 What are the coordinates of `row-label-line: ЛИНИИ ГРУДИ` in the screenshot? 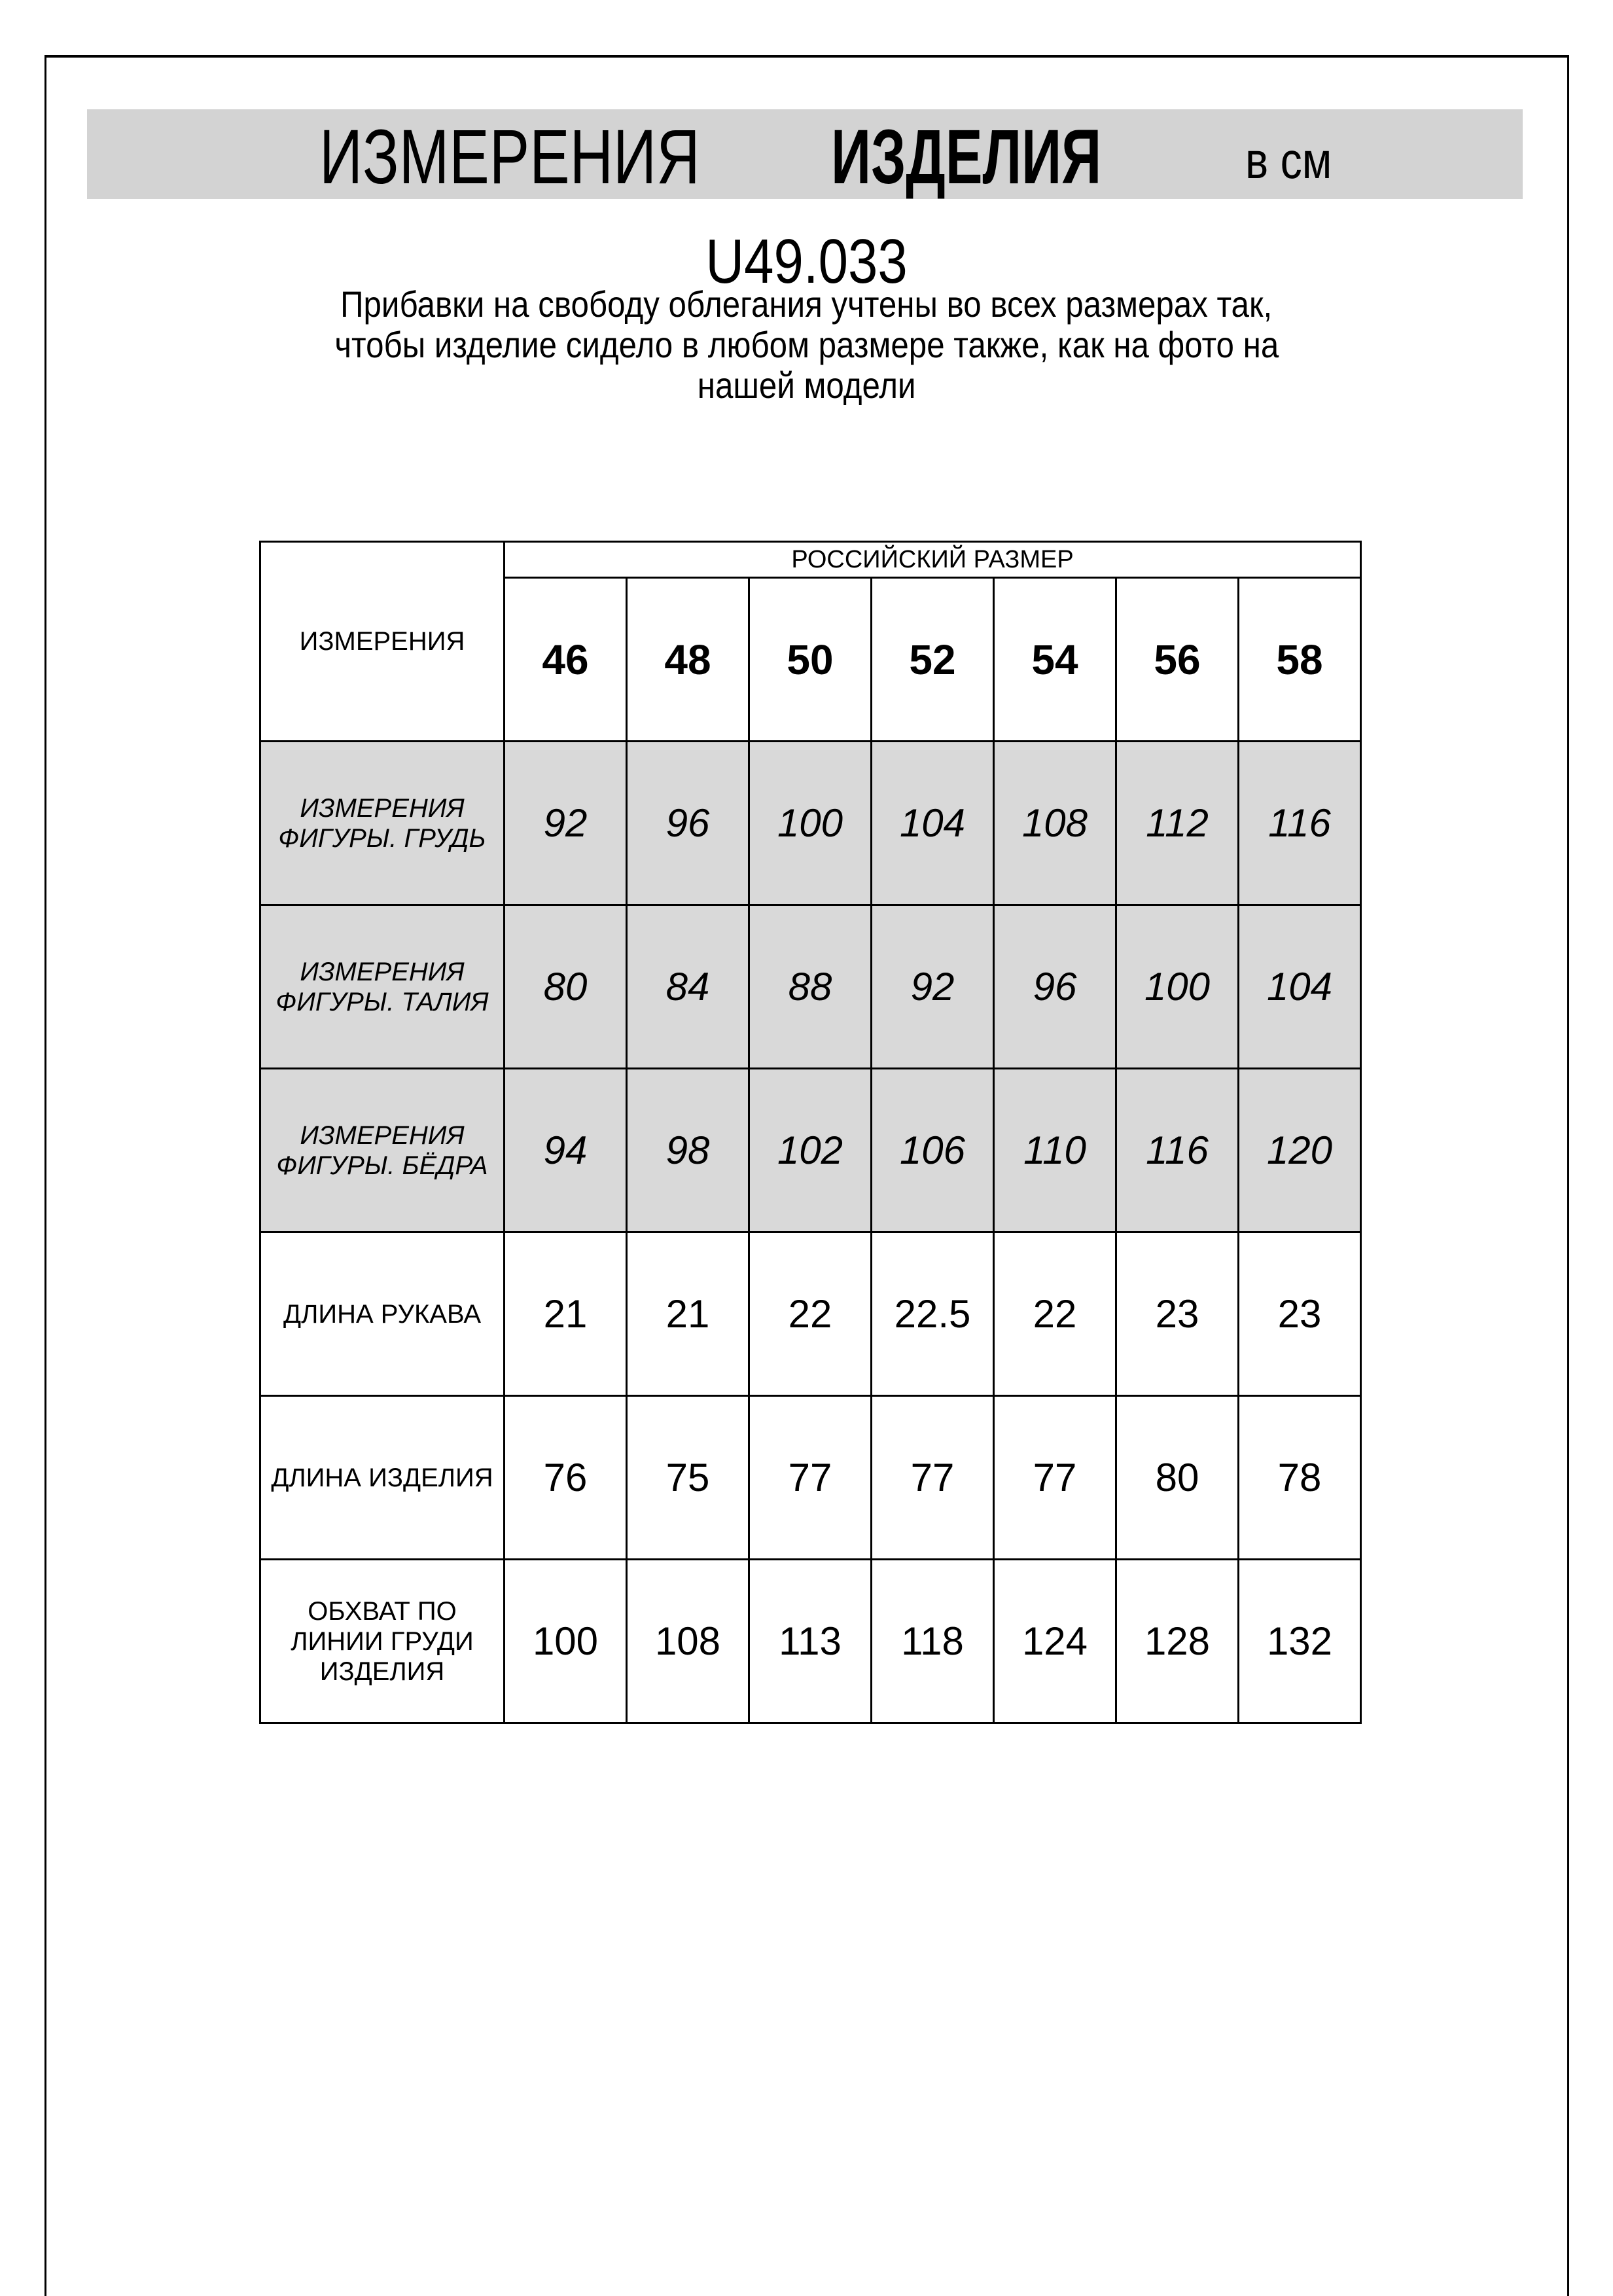 It's located at (382, 1641).